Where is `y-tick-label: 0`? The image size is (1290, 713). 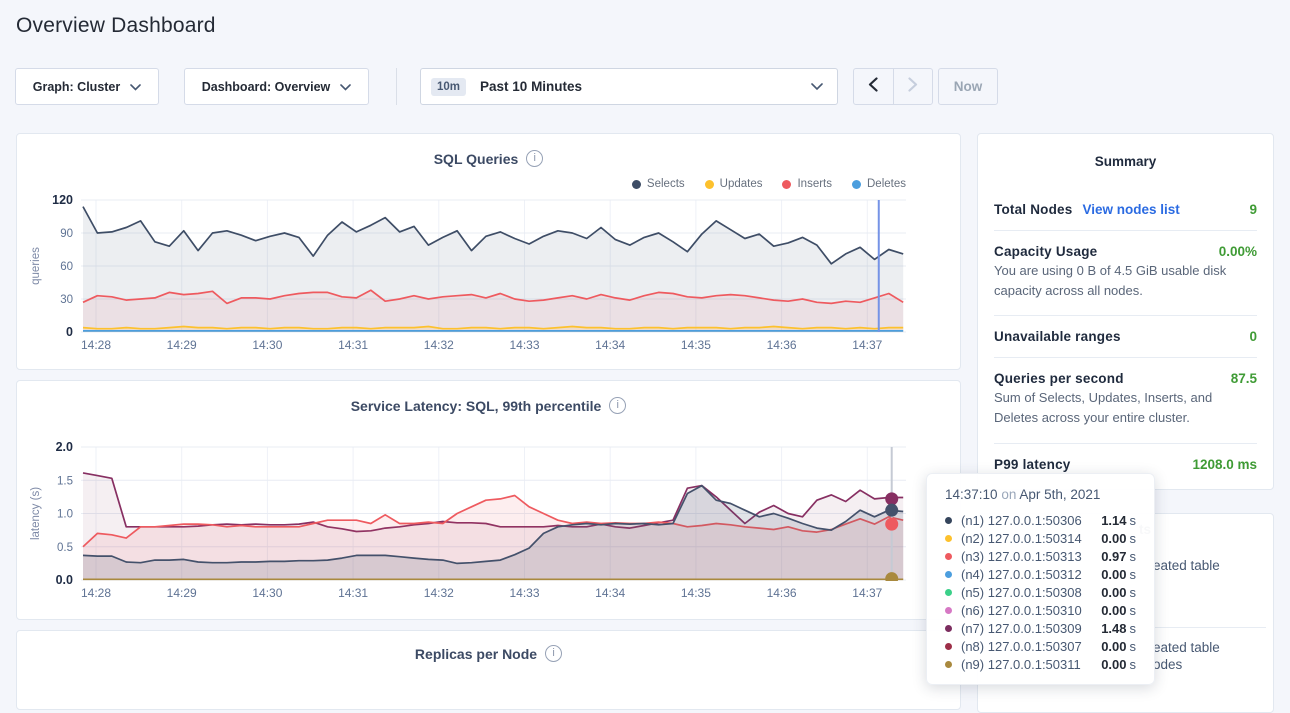
y-tick-label: 0 is located at coordinates (69, 332).